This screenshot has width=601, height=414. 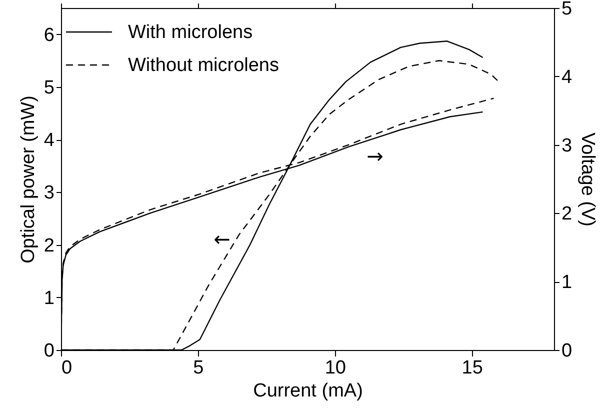 I want to click on y2-tick-label: 1, so click(x=567, y=283).